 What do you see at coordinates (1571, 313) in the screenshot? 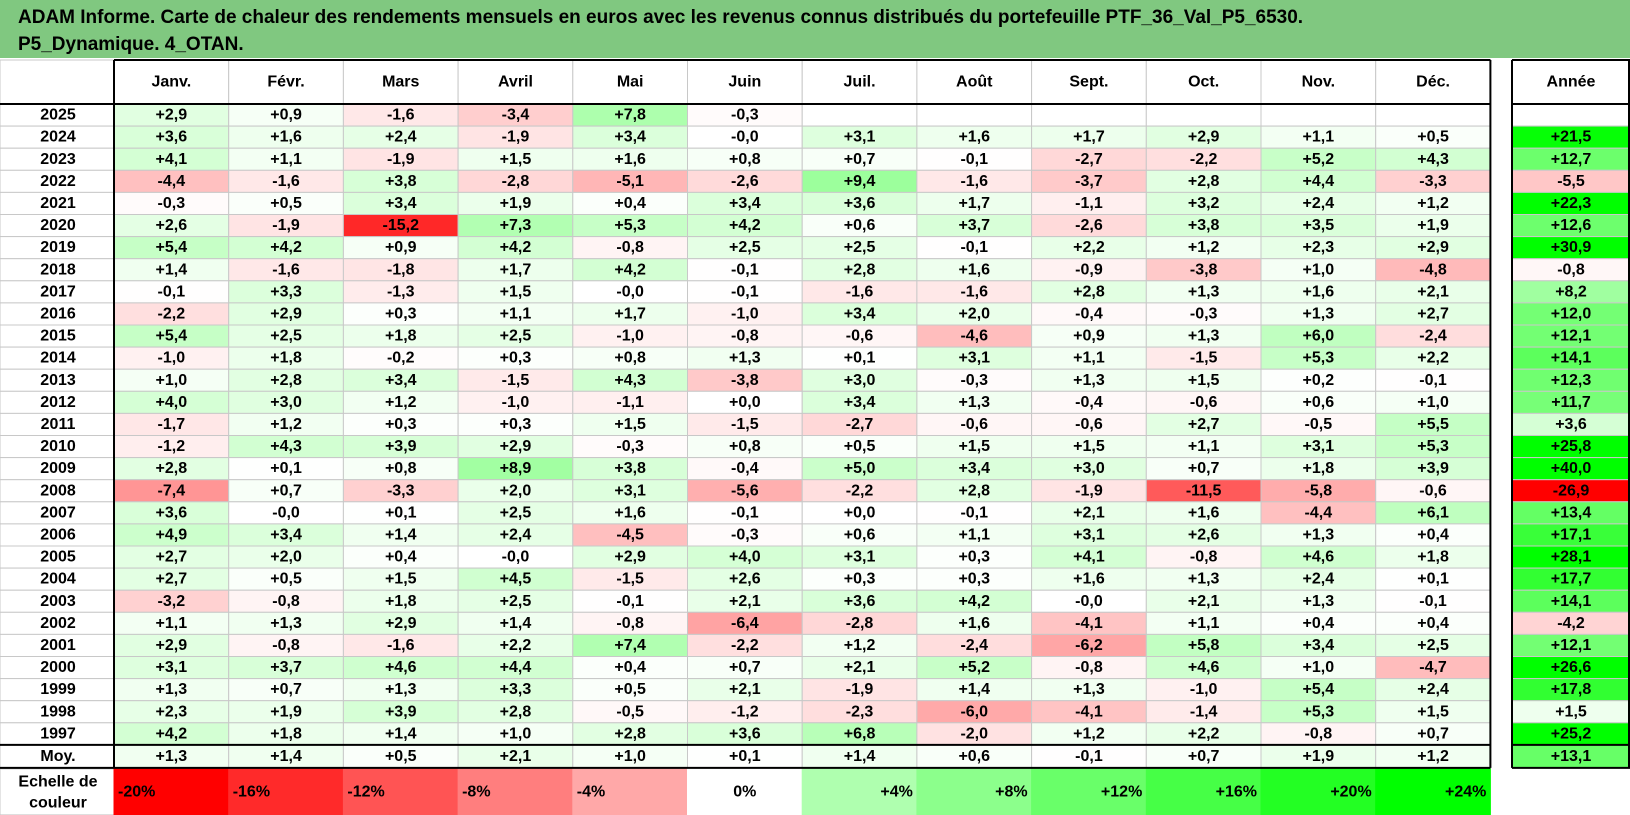
I see `annual-cell-label: +12,0` at bounding box center [1571, 313].